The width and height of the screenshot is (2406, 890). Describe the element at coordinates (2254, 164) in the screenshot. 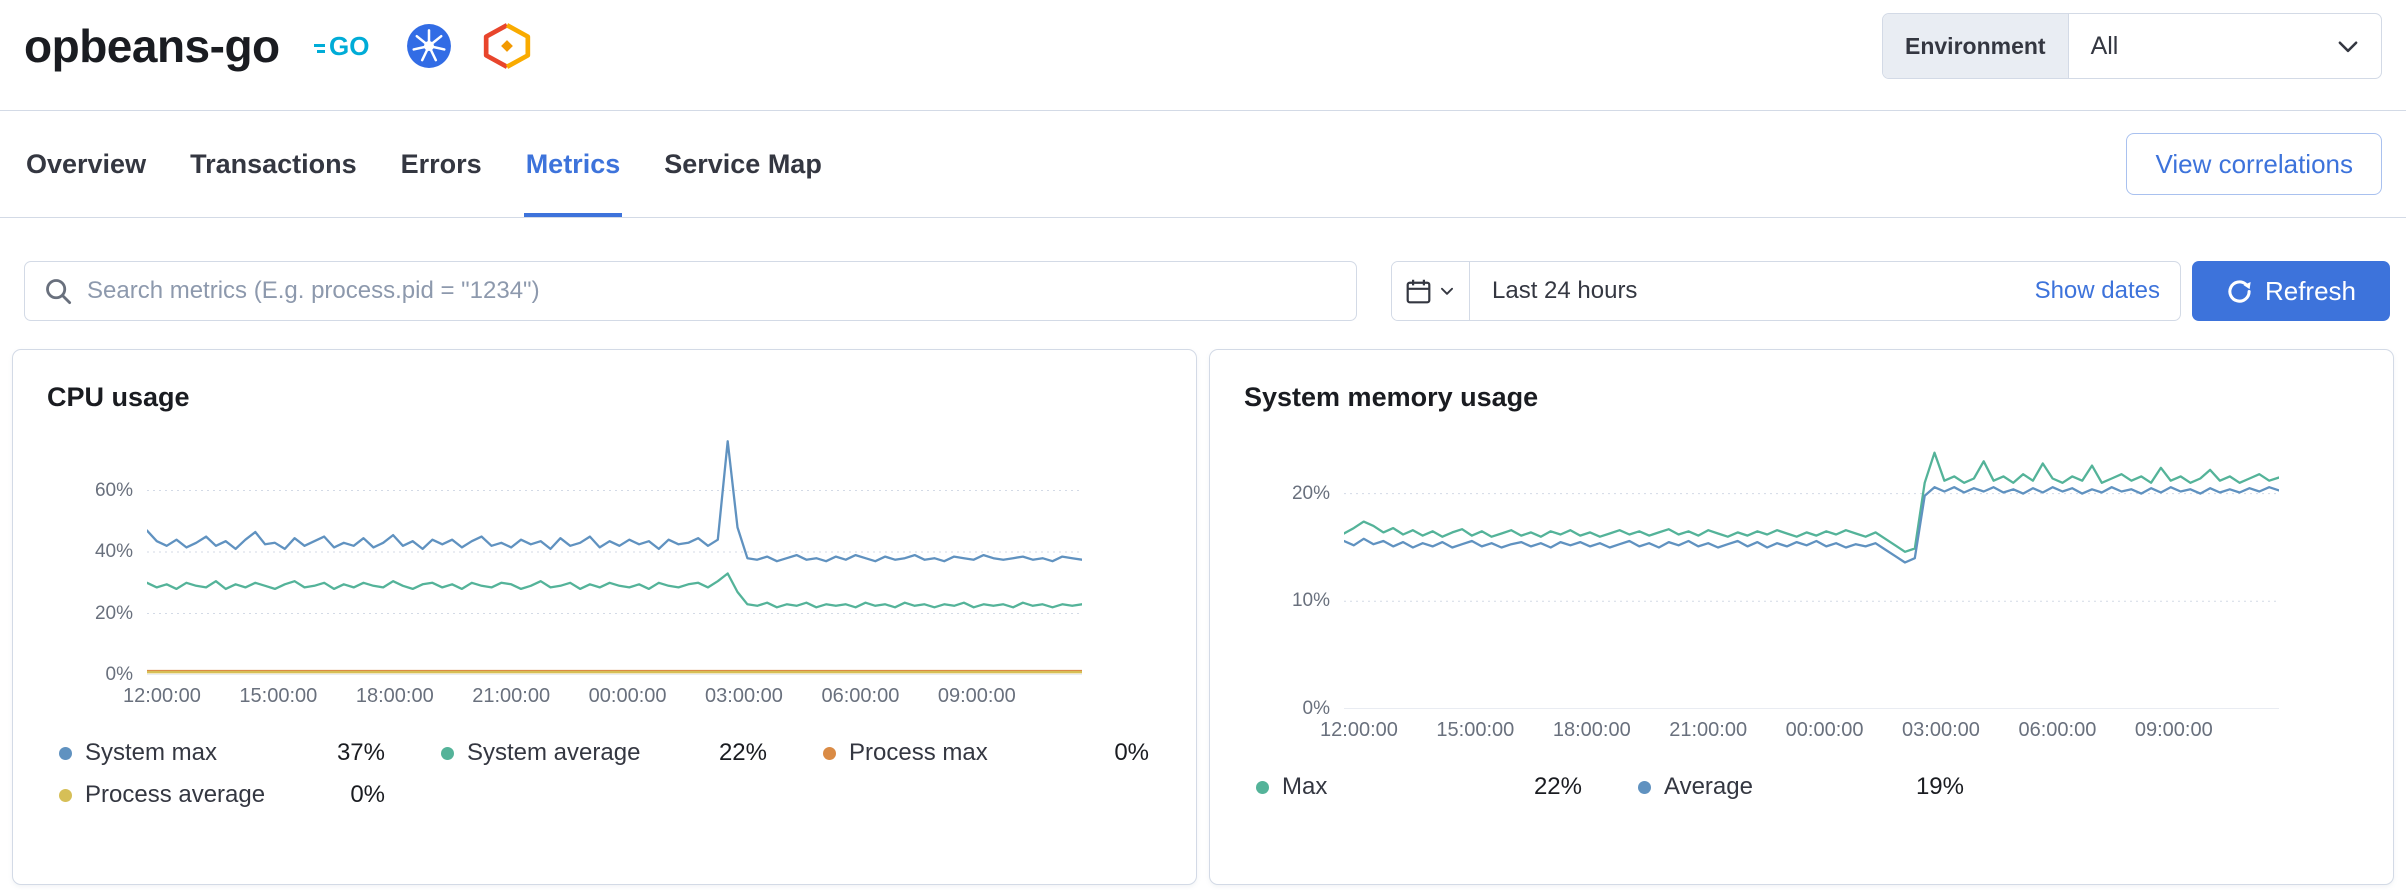

I see `view-correlations-button: View correlations` at that location.